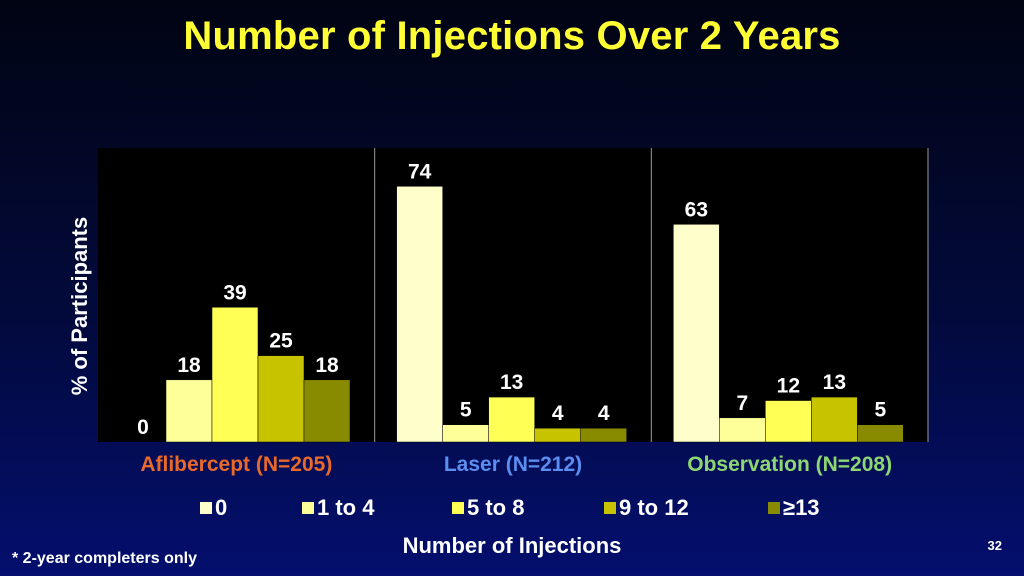 The image size is (1024, 576). What do you see at coordinates (213, 508) in the screenshot?
I see `legend-item: 0` at bounding box center [213, 508].